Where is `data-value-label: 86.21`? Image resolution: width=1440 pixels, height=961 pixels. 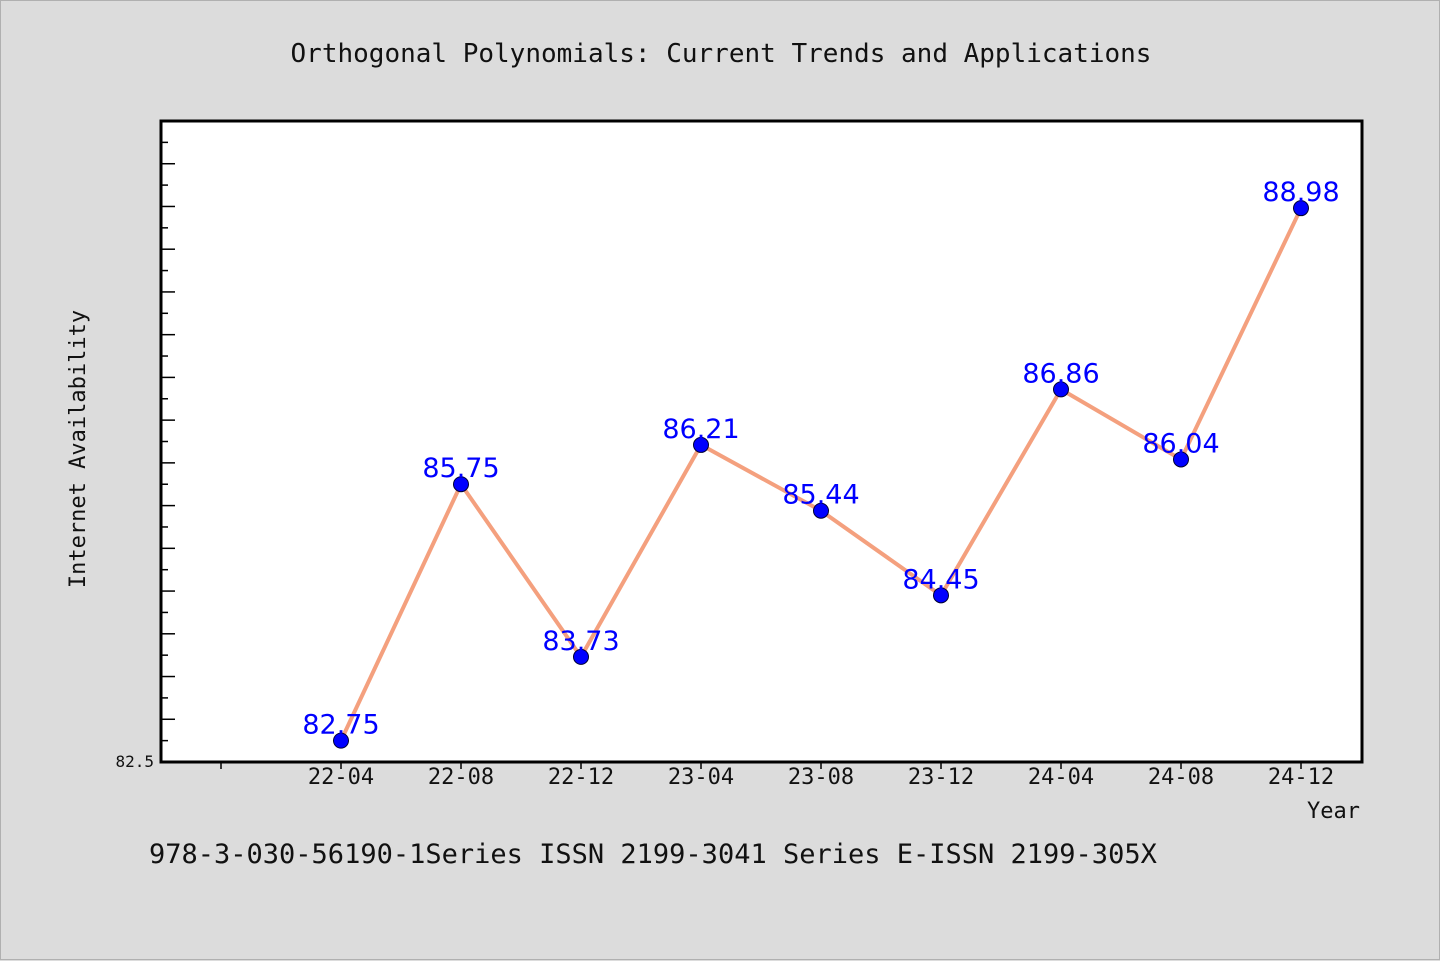 data-value-label: 86.21 is located at coordinates (700, 429).